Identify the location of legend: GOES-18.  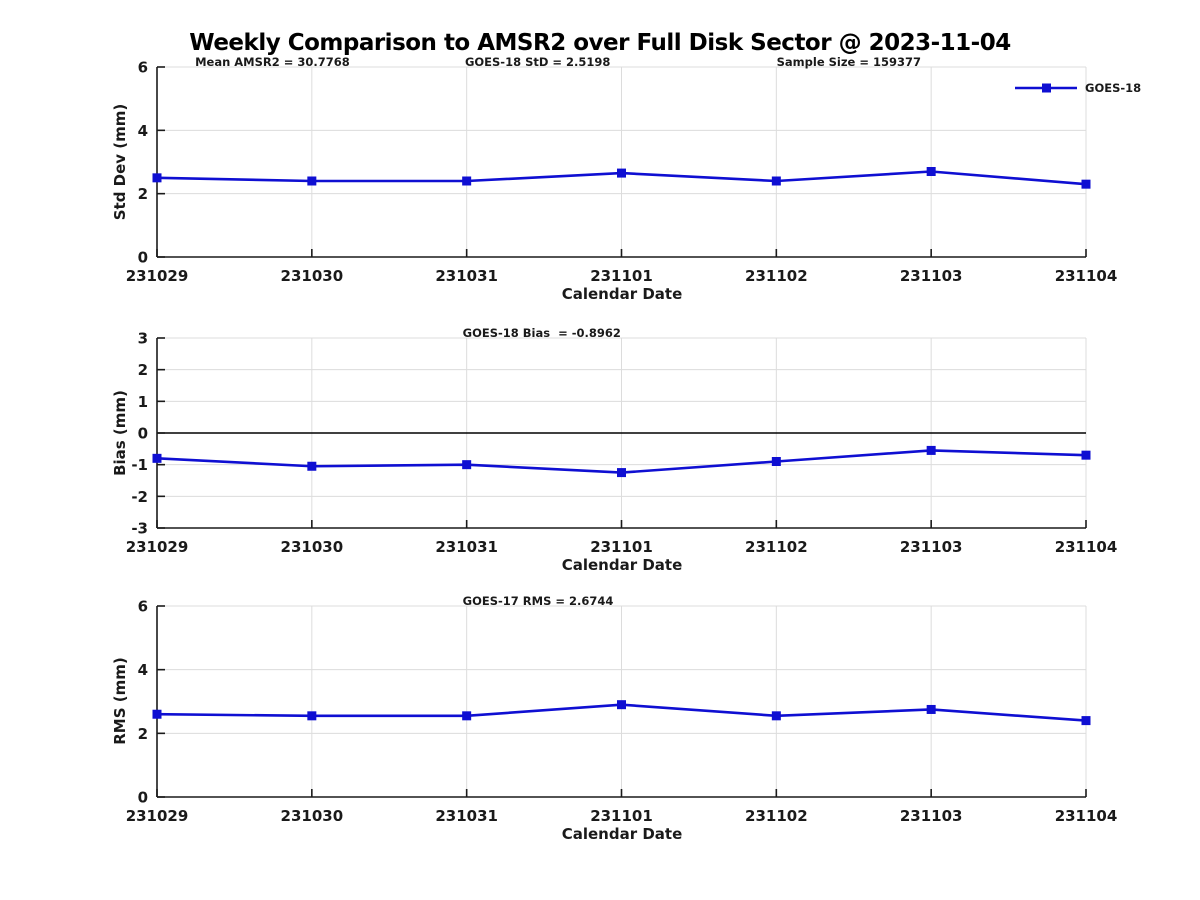
(1078, 88).